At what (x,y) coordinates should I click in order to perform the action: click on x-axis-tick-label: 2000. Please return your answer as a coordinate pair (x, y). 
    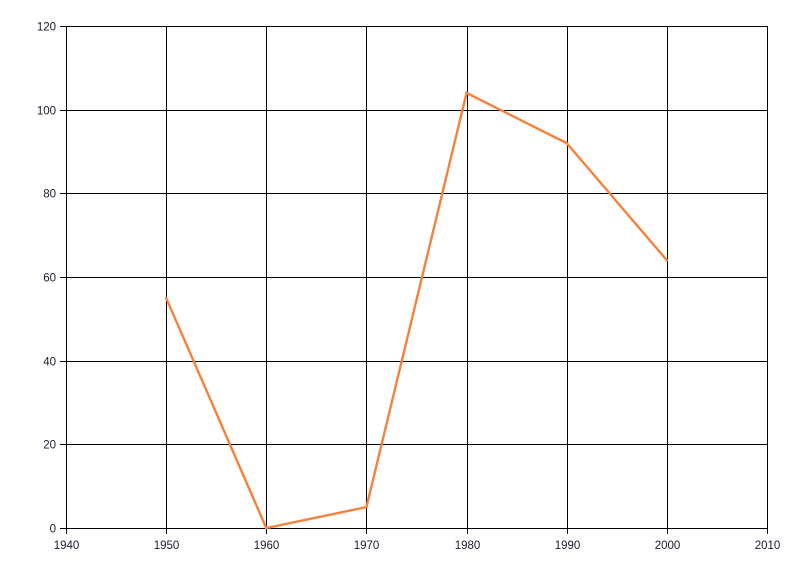
    Looking at the image, I should click on (668, 546).